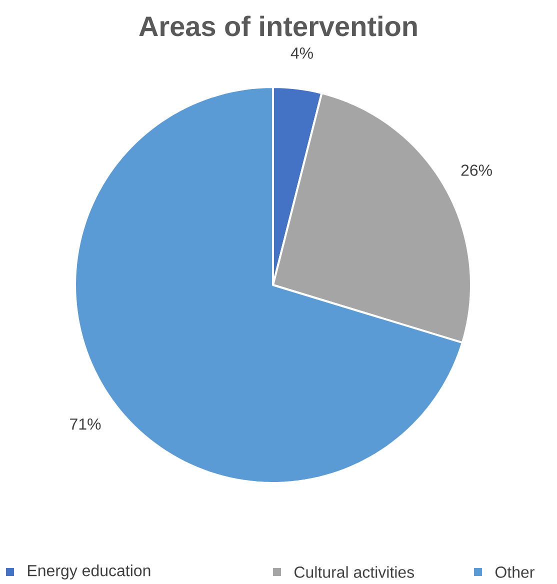 Image resolution: width=557 pixels, height=584 pixels. Describe the element at coordinates (476, 170) in the screenshot. I see `data-label: 26%` at that location.